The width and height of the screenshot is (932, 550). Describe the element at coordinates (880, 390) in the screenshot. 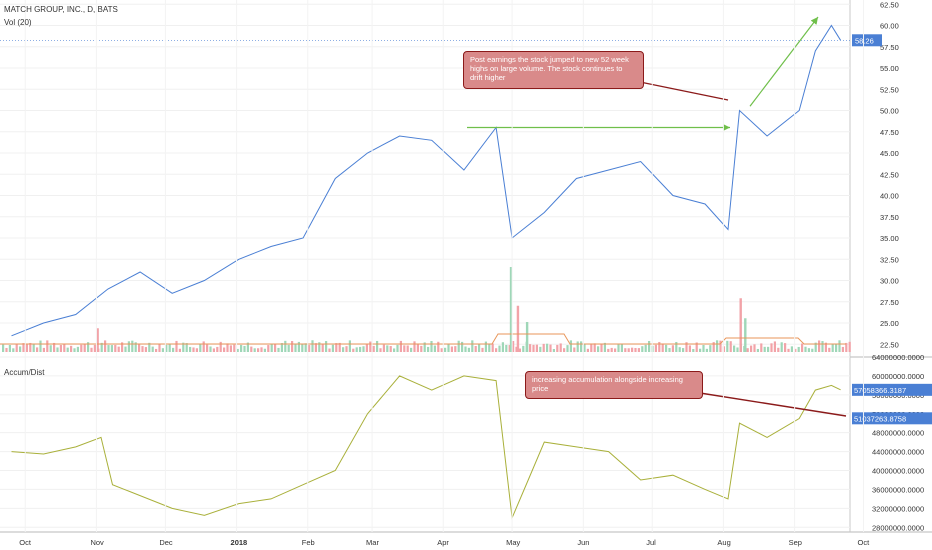

I see `accum-last-label: 57058366.3187` at that location.